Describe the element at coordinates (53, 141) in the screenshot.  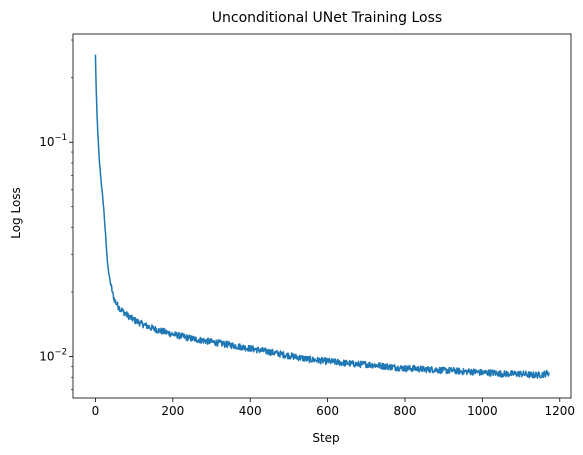
I see `y-tick-label: 10⁻¹` at that location.